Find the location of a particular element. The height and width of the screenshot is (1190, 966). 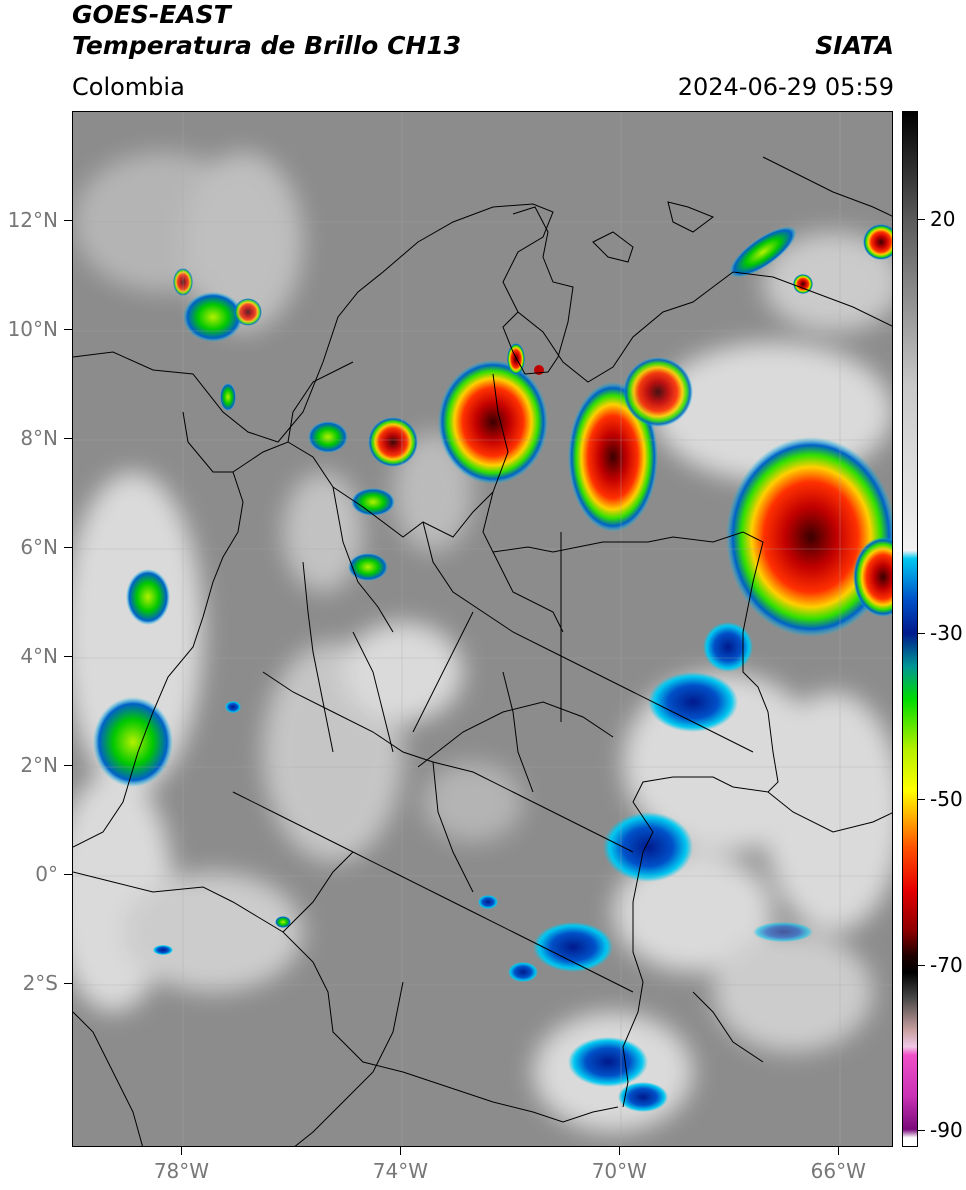

lon-tick-label: 74°W is located at coordinates (400, 1171).